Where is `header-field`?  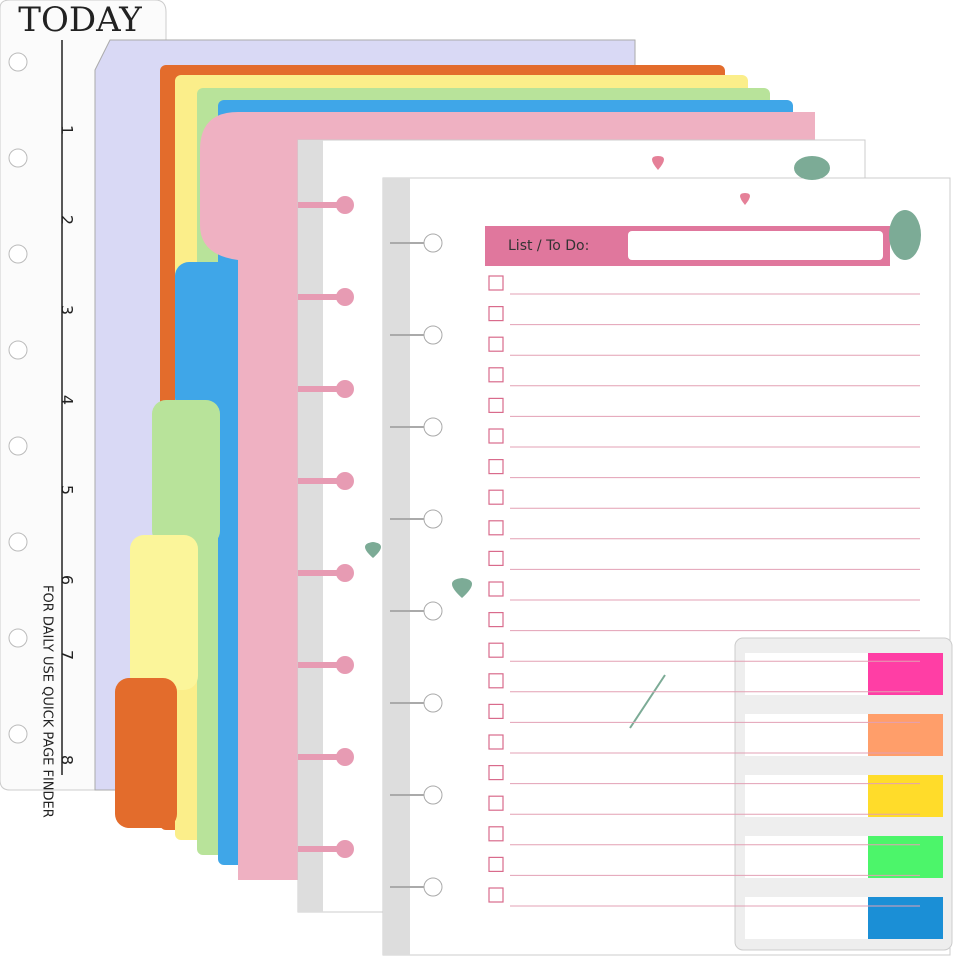 header-field is located at coordinates (755, 245).